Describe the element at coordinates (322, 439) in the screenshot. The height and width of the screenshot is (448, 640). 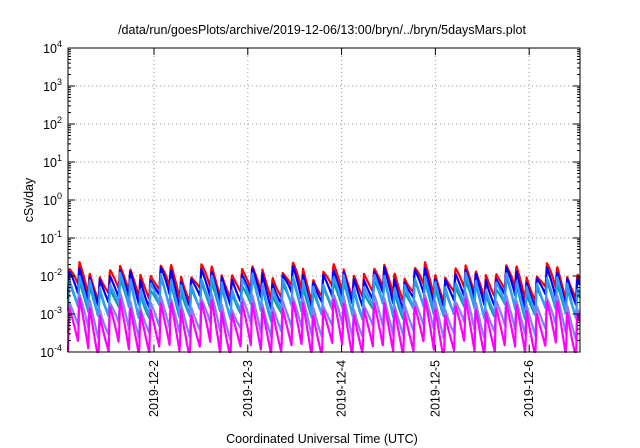
I see `x-axis-label: Coordinated Universal Time (UTC)` at that location.